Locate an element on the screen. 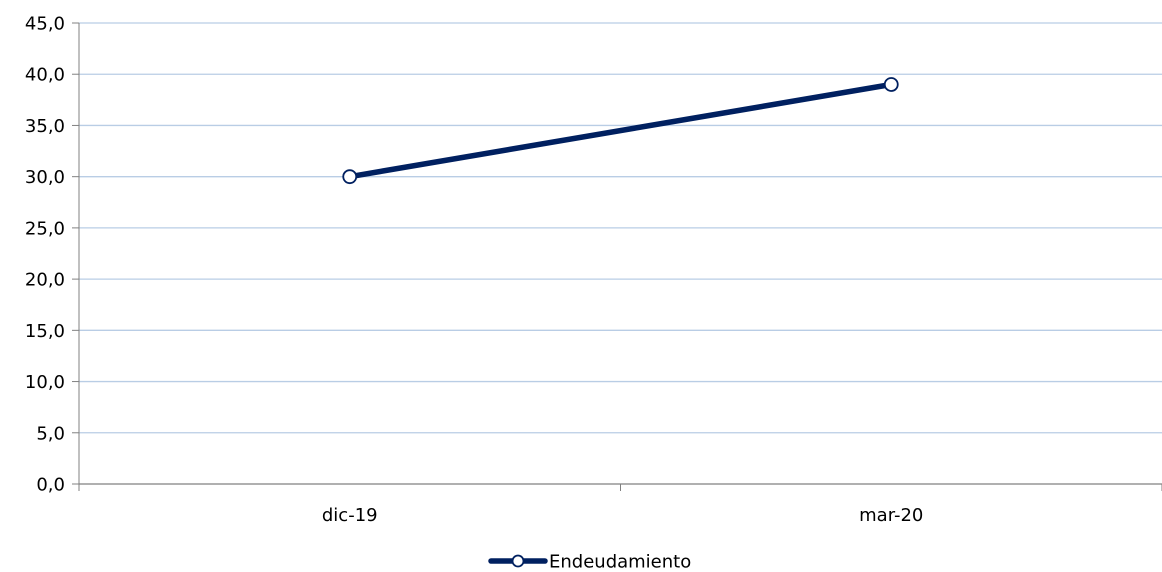 The width and height of the screenshot is (1162, 572). legend-series-label: Endeudamiento is located at coordinates (620, 562).